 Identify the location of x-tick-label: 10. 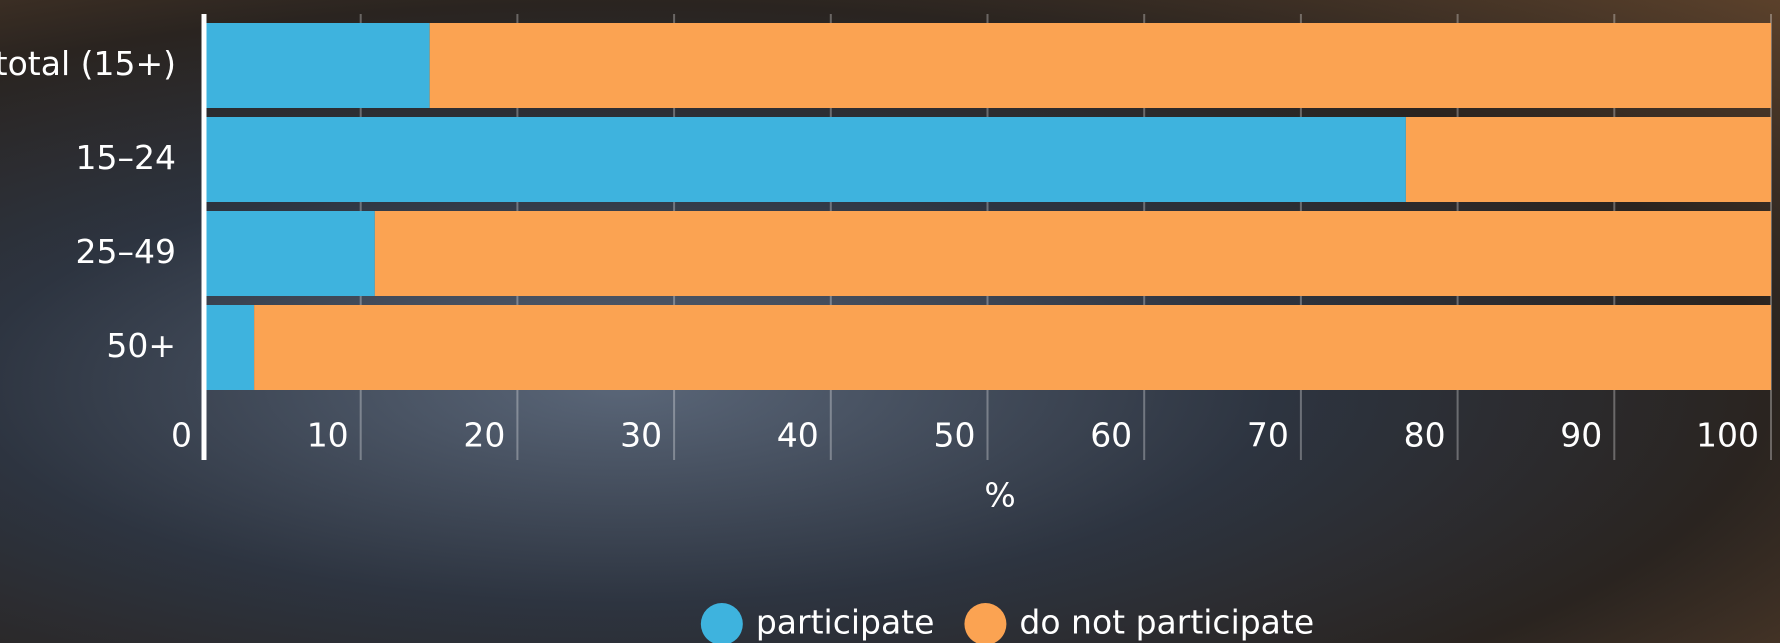
(328, 435).